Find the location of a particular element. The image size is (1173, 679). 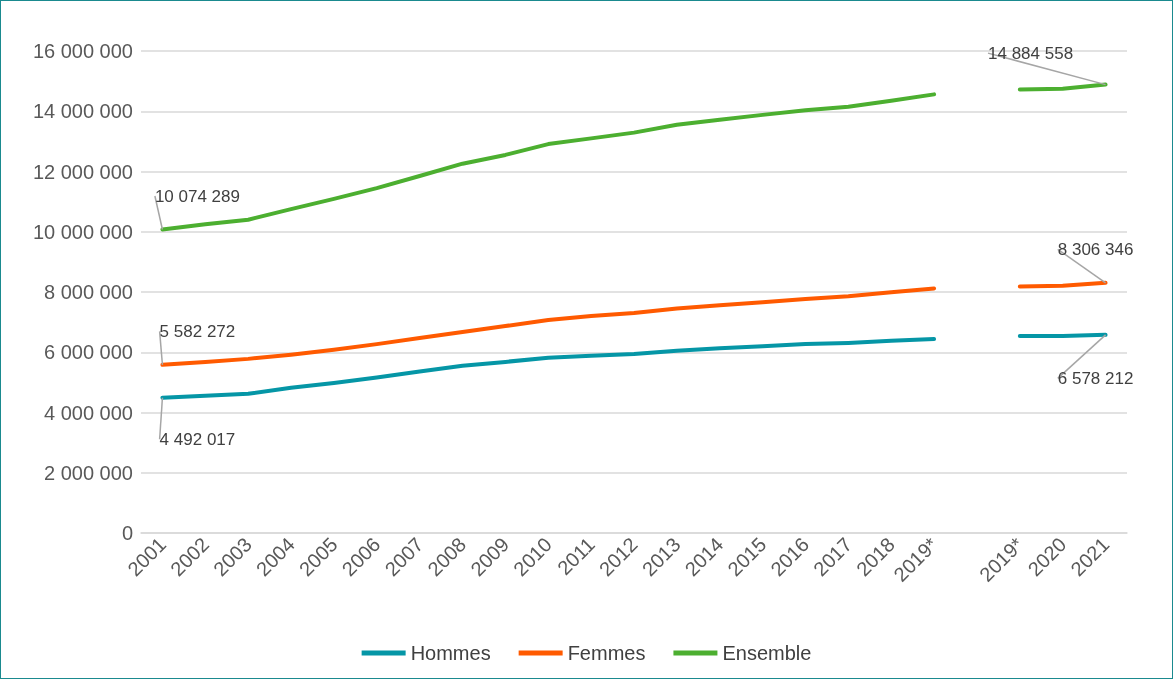

y-tick-label: 16 000 000 is located at coordinates (82, 51).